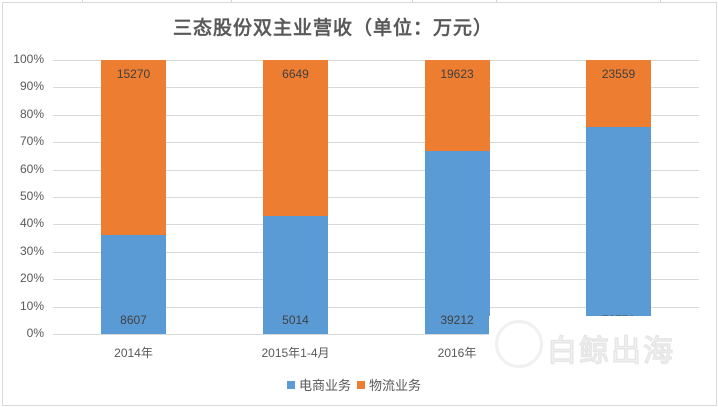 This screenshot has height=407, width=718. Describe the element at coordinates (295, 74) in the screenshot. I see `data-label: 6649` at that location.